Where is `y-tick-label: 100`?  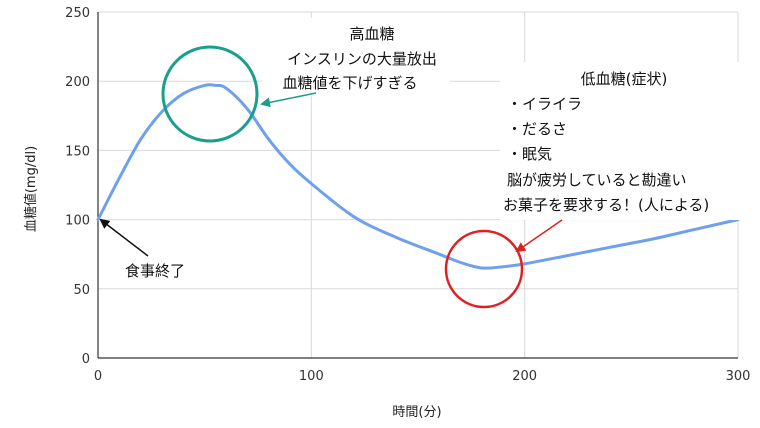 y-tick-label: 100 is located at coordinates (77, 221).